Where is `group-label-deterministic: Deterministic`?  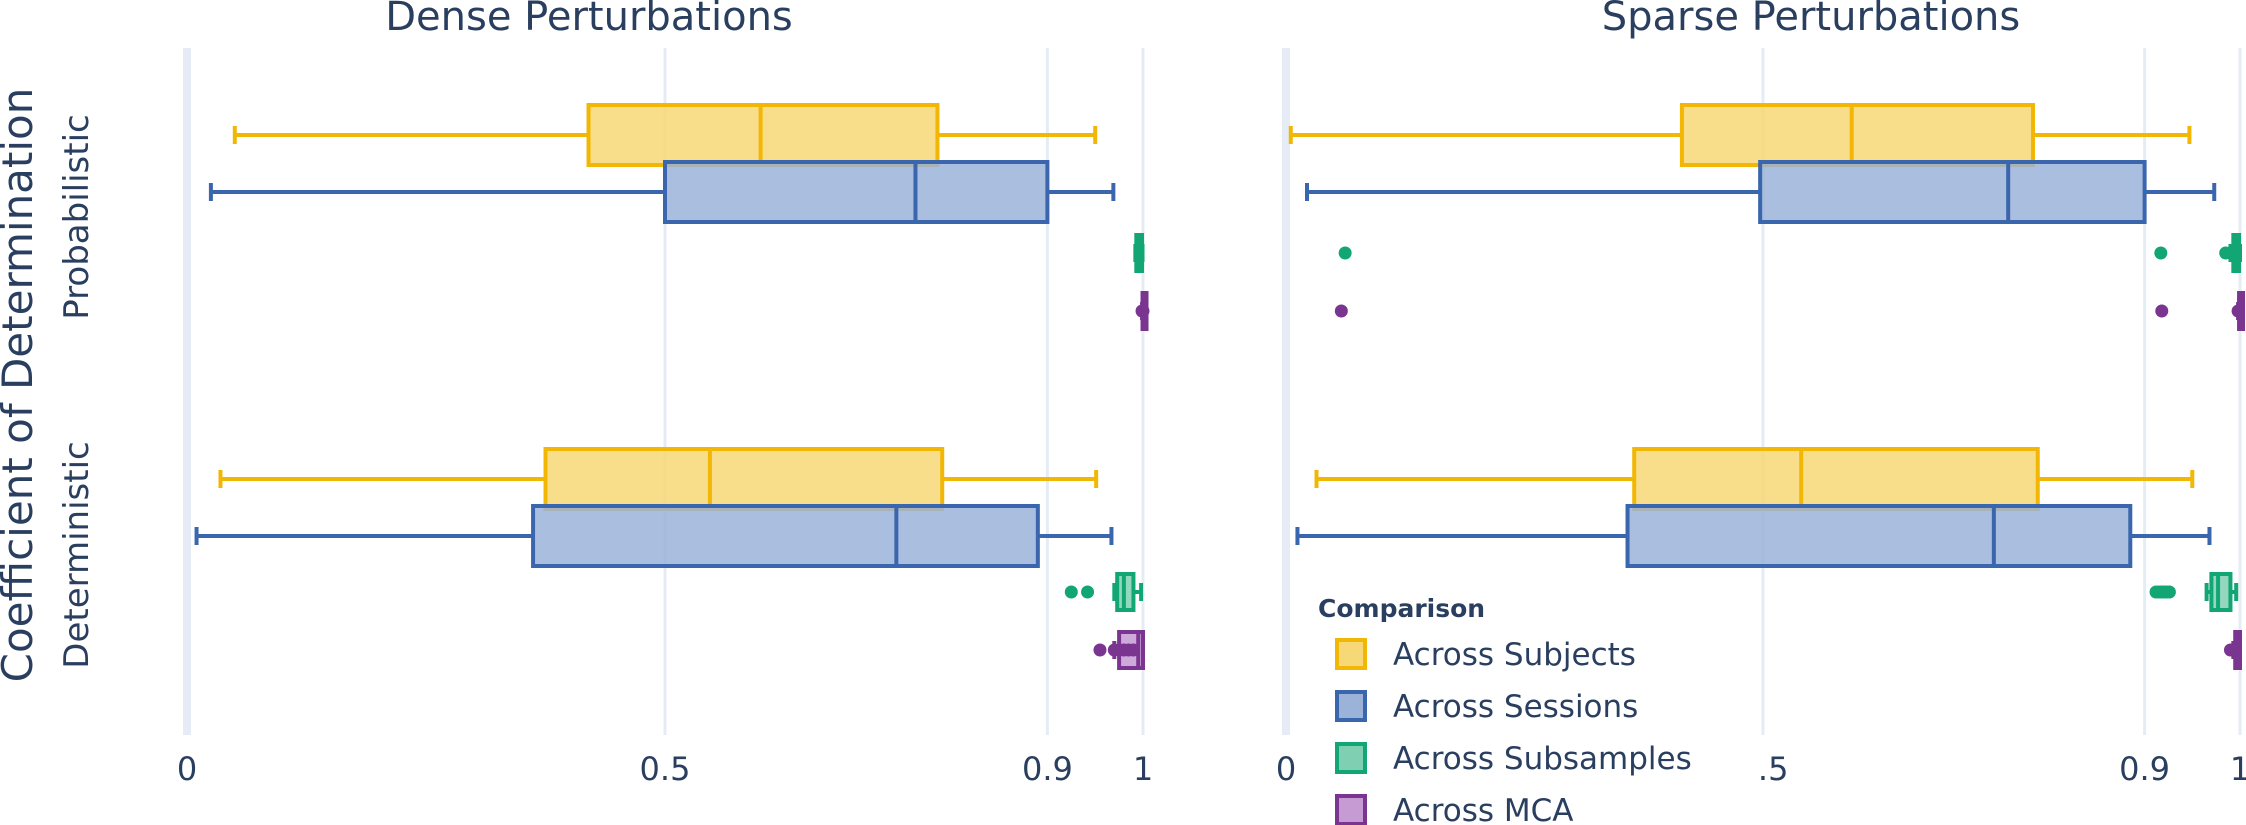 group-label-deterministic: Deterministic is located at coordinates (77, 554).